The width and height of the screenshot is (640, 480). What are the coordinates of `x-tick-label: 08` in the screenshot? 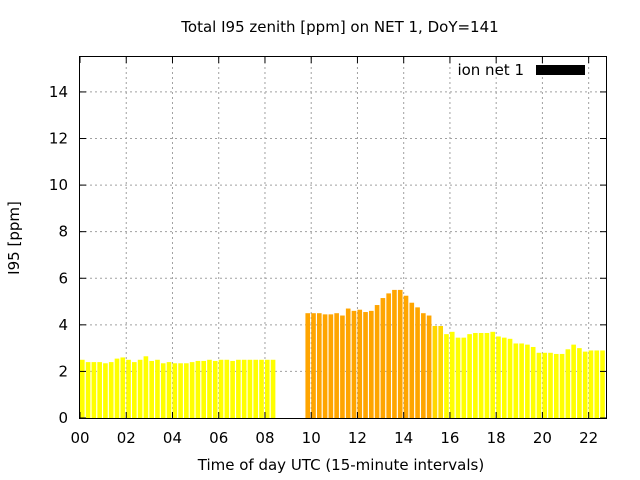 It's located at (264, 438).